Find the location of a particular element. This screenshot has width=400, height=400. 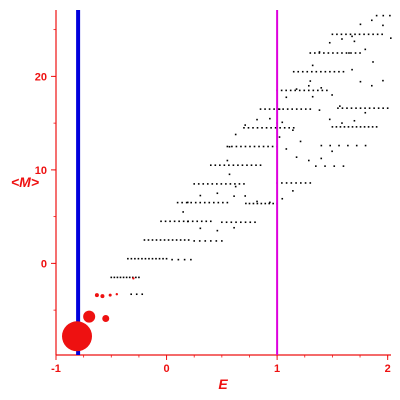

x-tick-label: 0 is located at coordinates (166, 369).